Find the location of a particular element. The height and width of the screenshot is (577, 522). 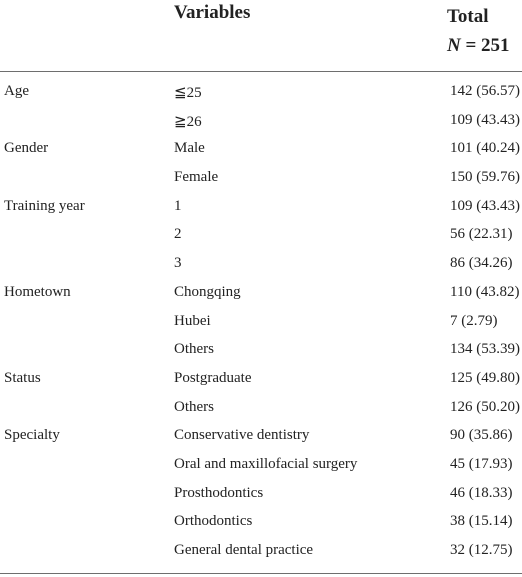

table-row: Age ≦25 142 (56.57) is located at coordinates (261, 91).